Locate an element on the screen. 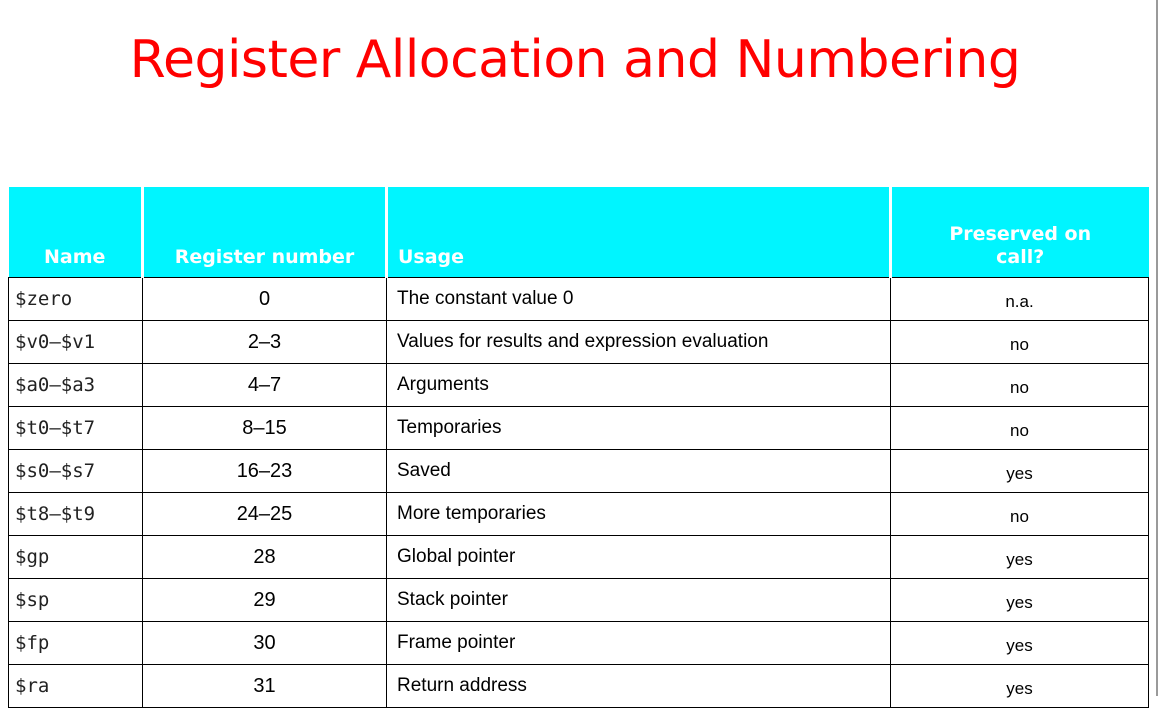 The width and height of the screenshot is (1162, 708). register-usage: Stack pointer is located at coordinates (638, 600).